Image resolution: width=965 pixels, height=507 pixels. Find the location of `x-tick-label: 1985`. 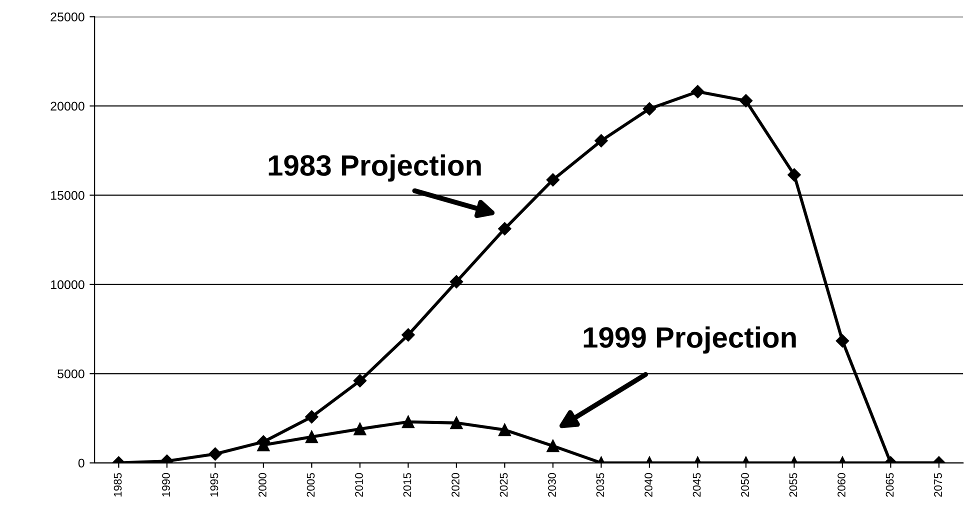

x-tick-label: 1985 is located at coordinates (118, 484).